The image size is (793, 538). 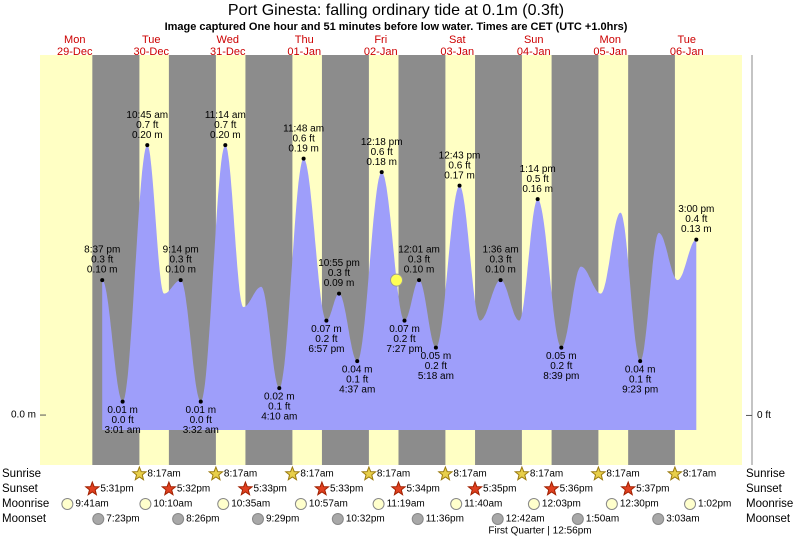 What do you see at coordinates (576, 489) in the screenshot?
I see `sunset-time: 5:36pm` at bounding box center [576, 489].